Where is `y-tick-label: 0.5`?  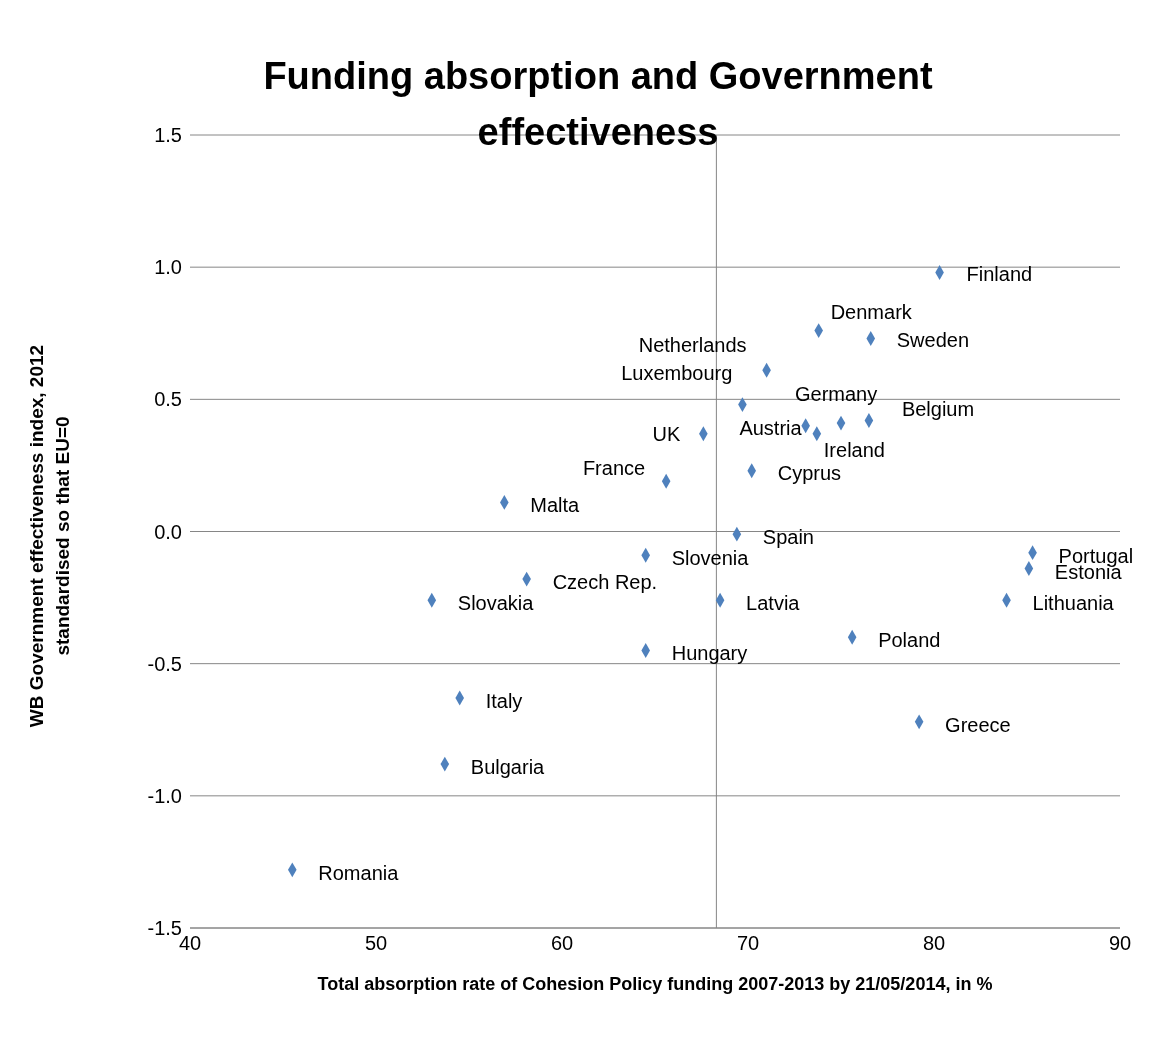 y-tick-label: 0.5 is located at coordinates (168, 399).